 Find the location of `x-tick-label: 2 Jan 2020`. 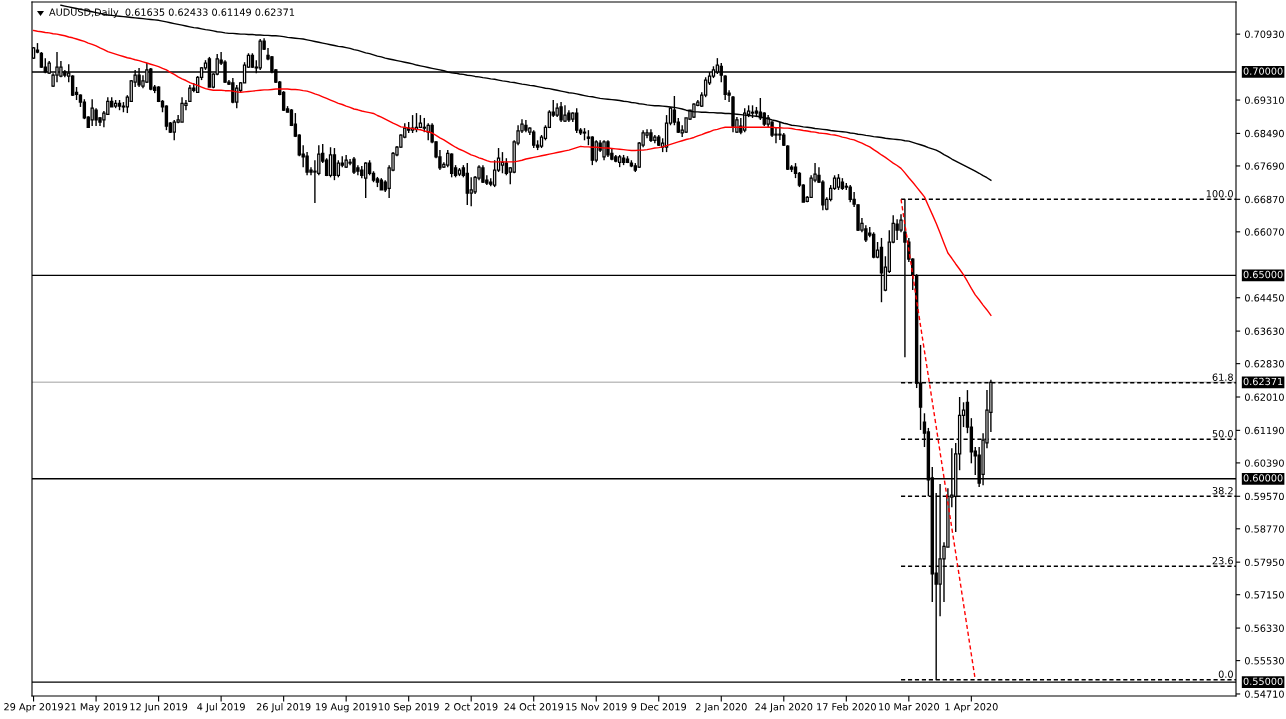

x-tick-label: 2 Jan 2020 is located at coordinates (721, 708).